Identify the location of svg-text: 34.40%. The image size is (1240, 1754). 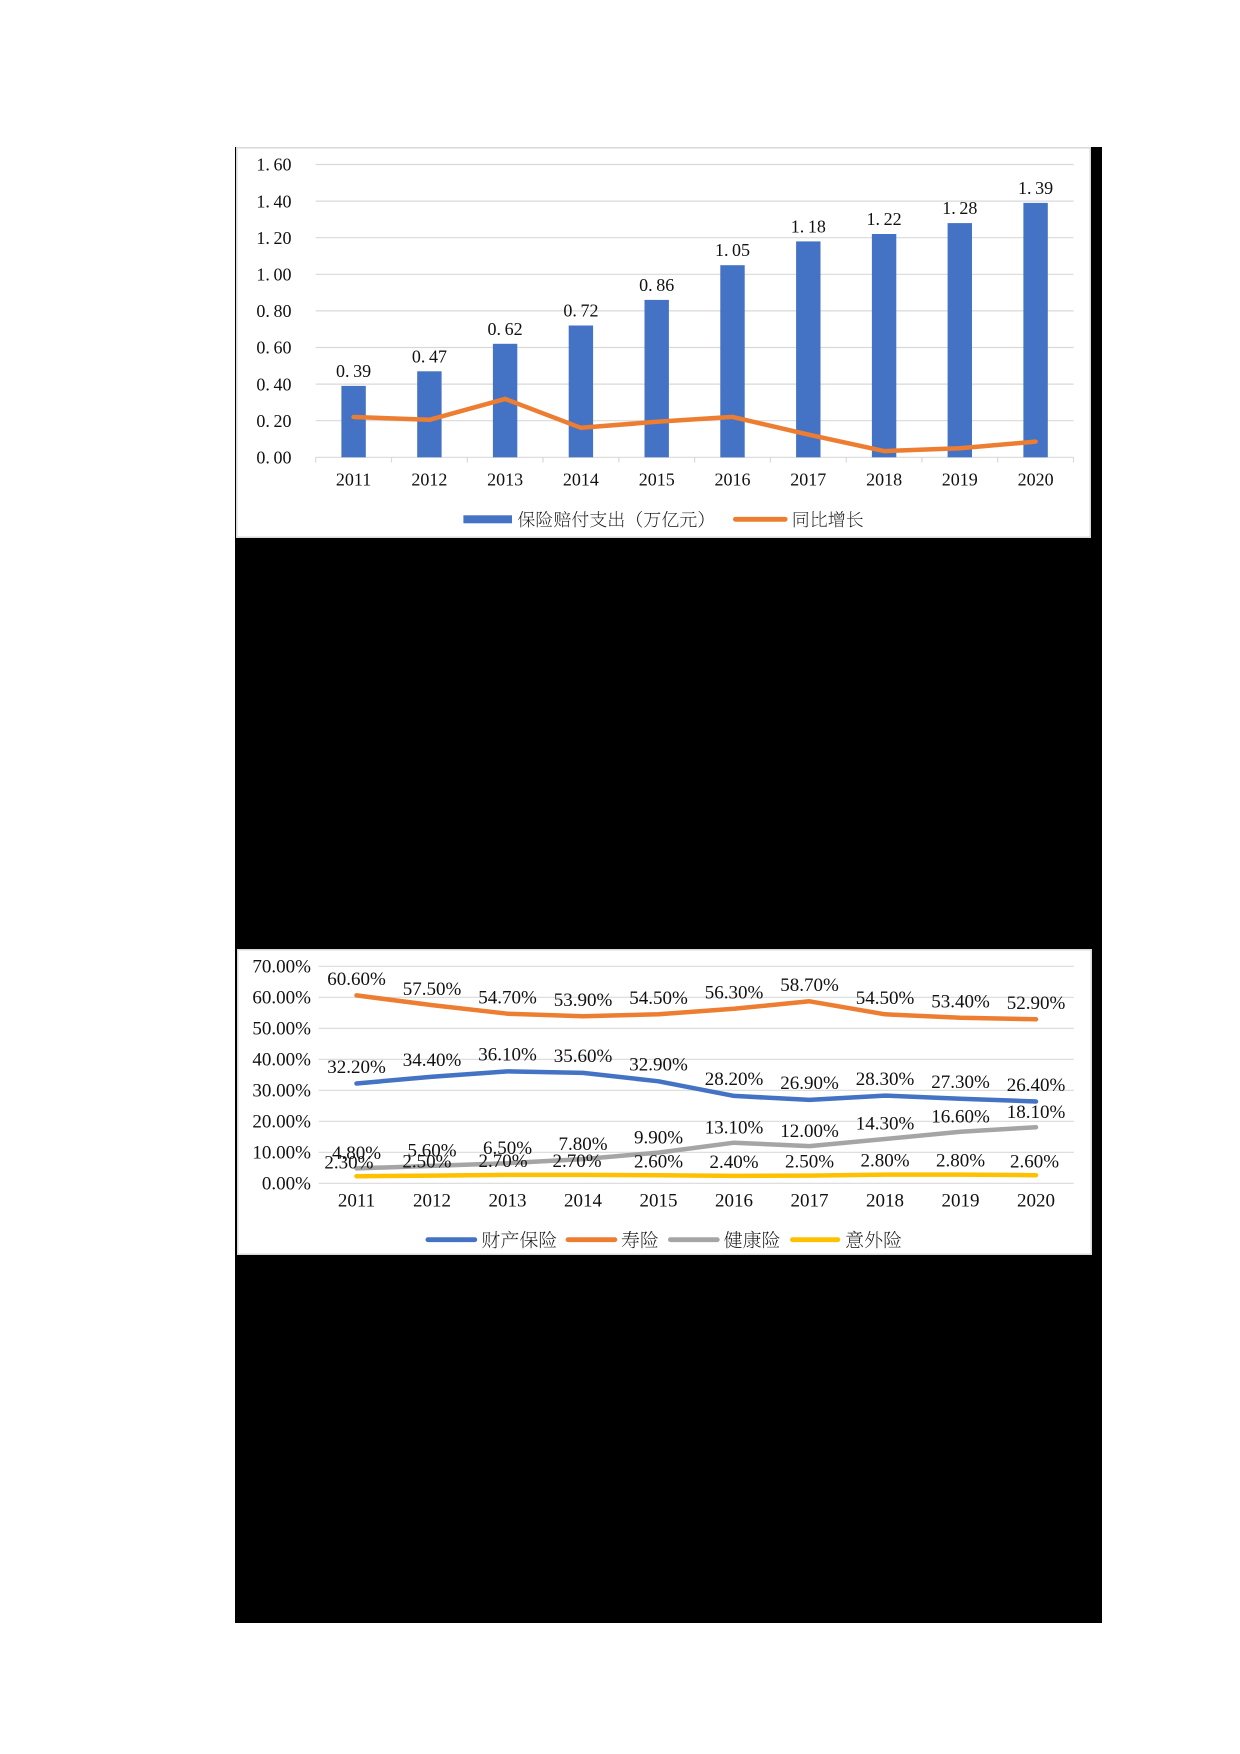
(432, 1060).